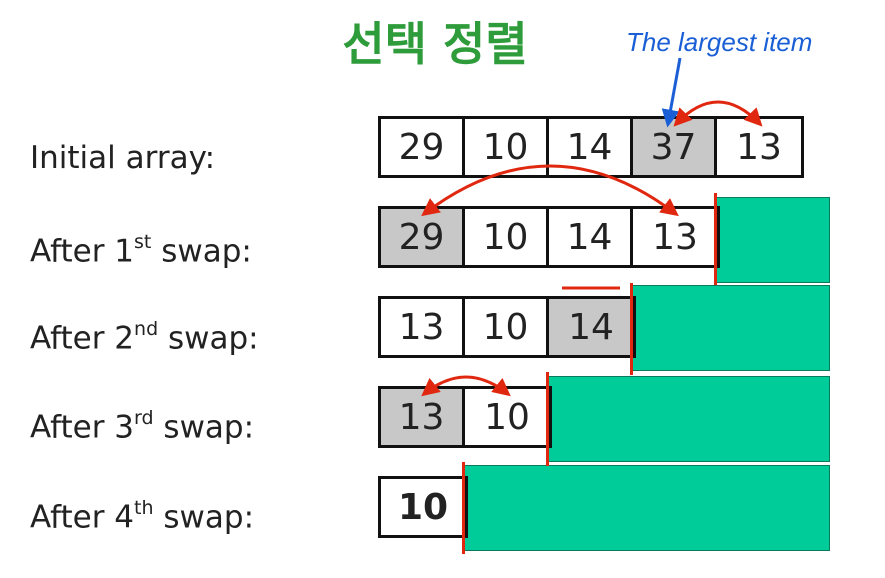 The height and width of the screenshot is (578, 885). I want to click on row-label-swap-3: After 3rd swap:, so click(142, 426).